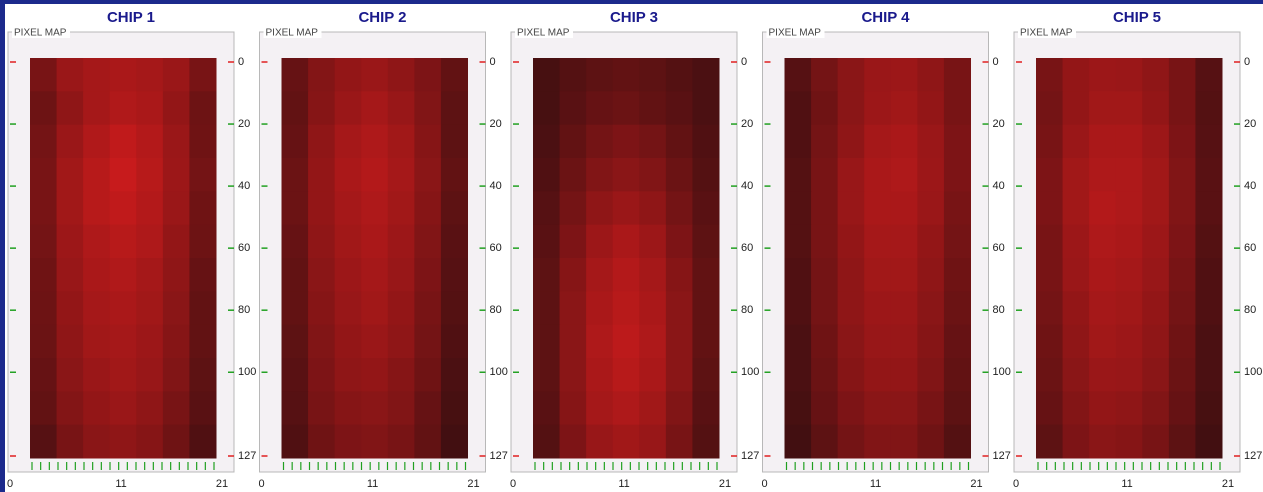  Describe the element at coordinates (131, 17) in the screenshot. I see `chip-title: CHIP 1` at that location.